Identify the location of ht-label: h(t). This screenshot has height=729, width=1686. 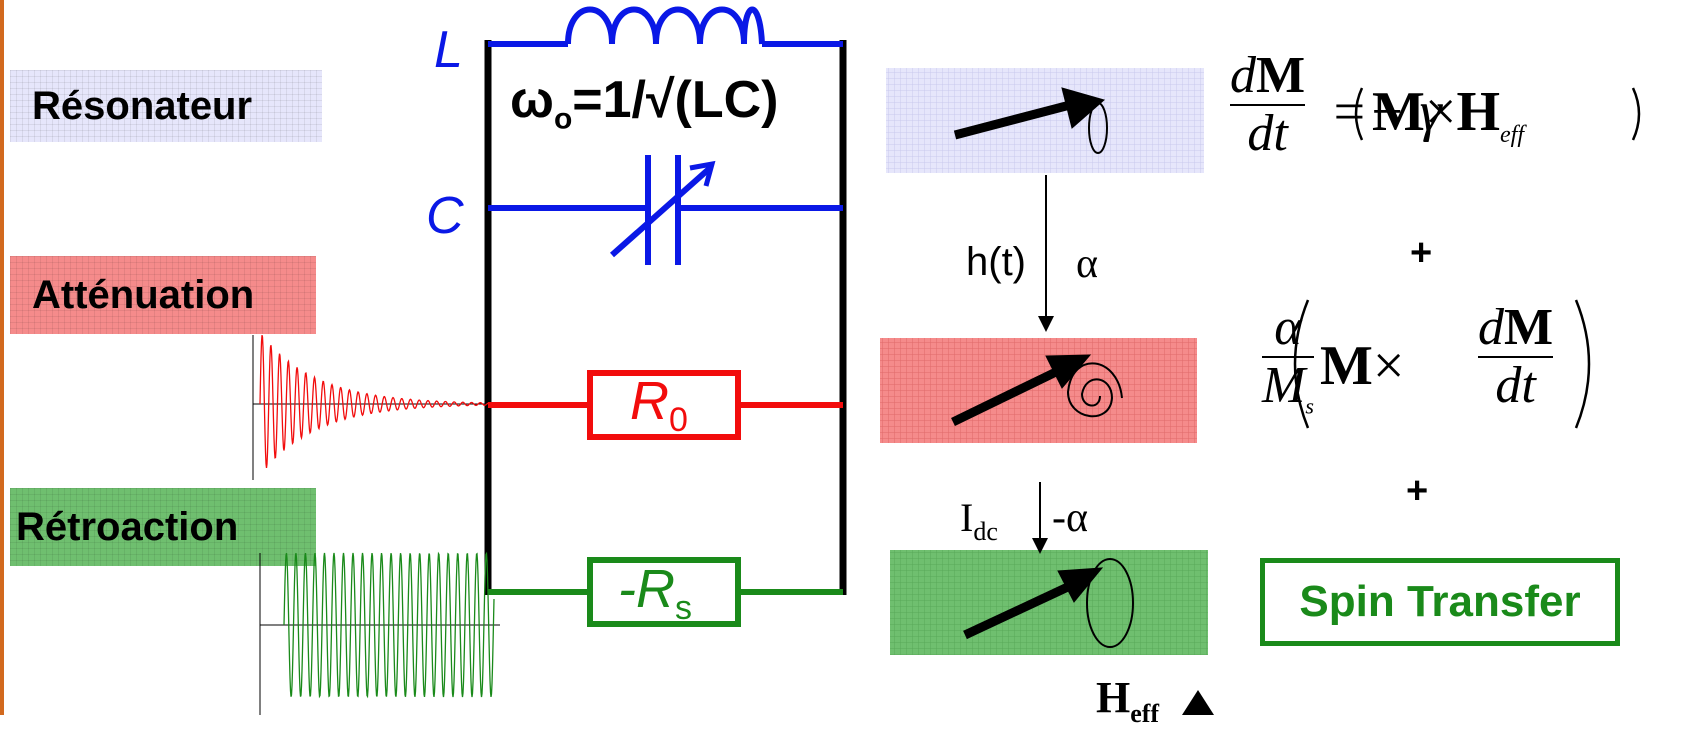
(996, 262).